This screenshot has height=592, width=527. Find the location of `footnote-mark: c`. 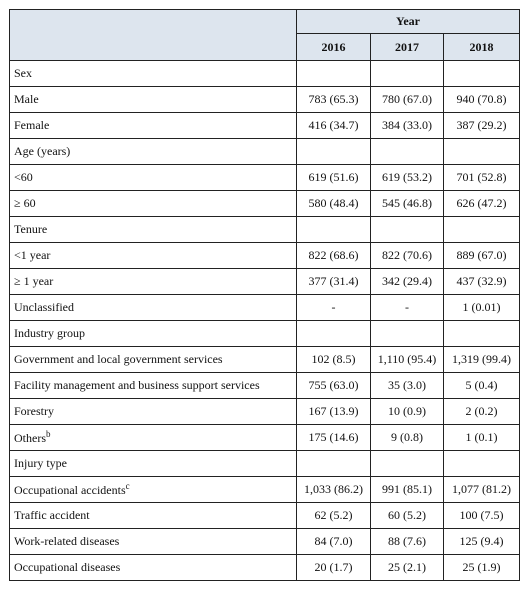

footnote-mark: c is located at coordinates (127, 486).